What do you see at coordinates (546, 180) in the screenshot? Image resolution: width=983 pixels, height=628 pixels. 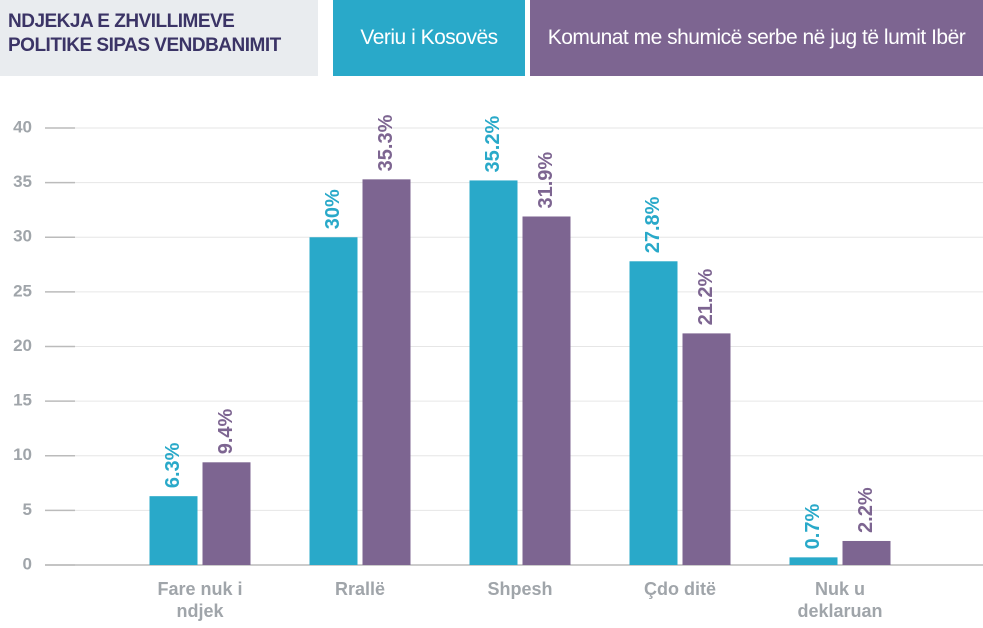 I see `data-label: 31.9%` at bounding box center [546, 180].